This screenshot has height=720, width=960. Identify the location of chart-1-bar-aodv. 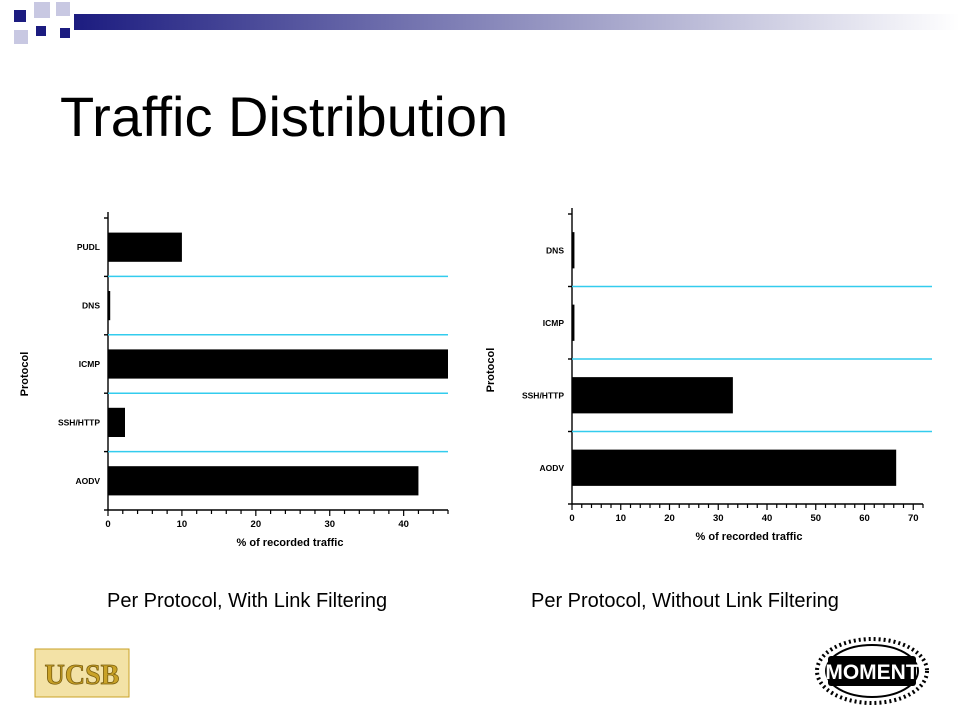
(263, 481).